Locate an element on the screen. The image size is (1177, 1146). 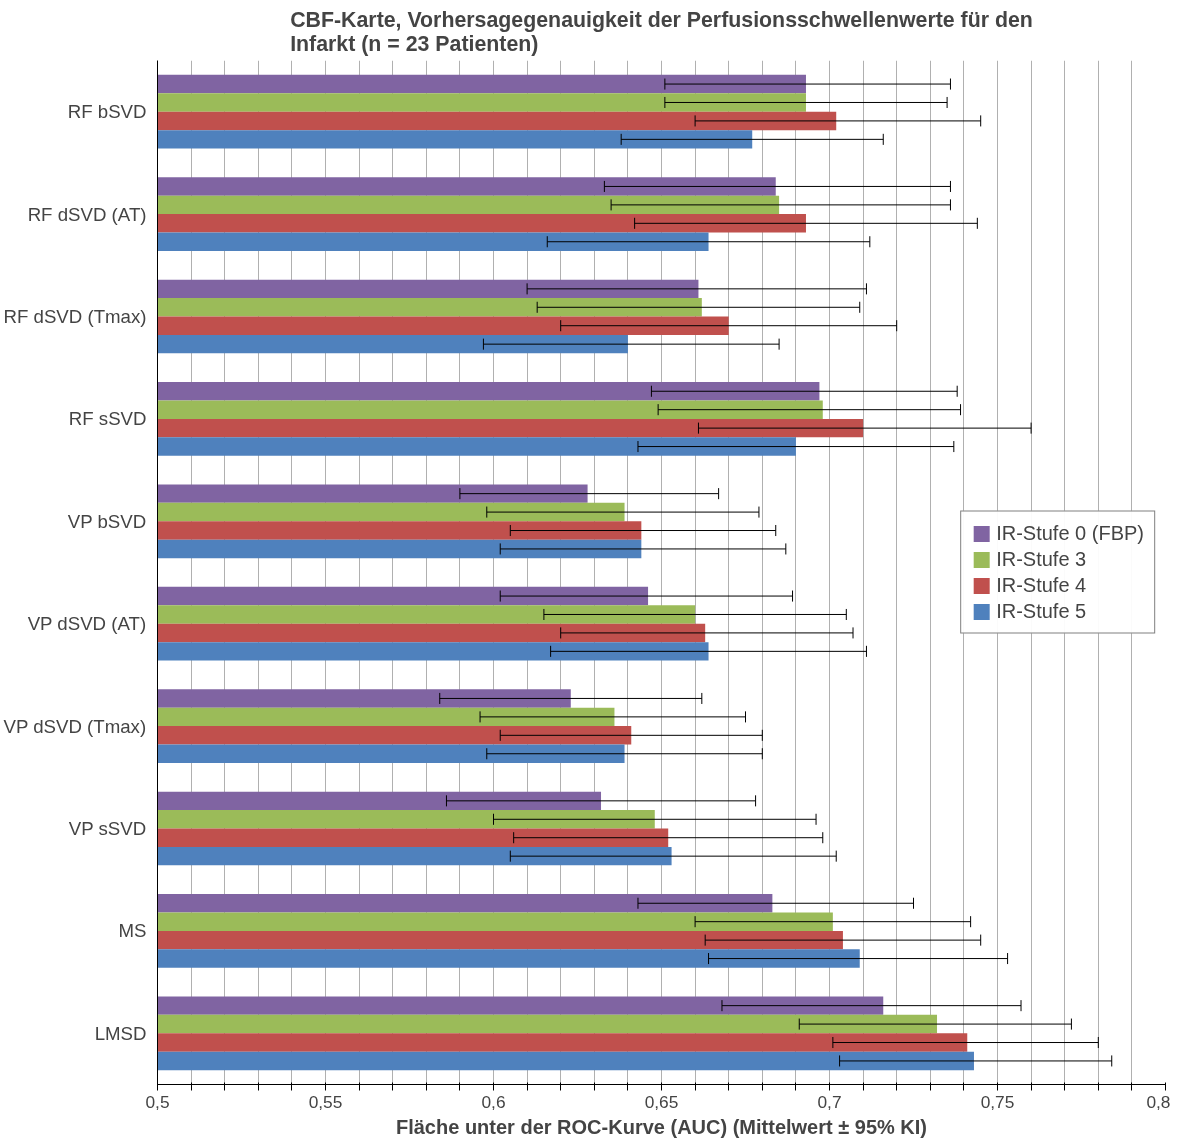
legend-label: IR-Stufe 0 (FBP) is located at coordinates (1070, 533).